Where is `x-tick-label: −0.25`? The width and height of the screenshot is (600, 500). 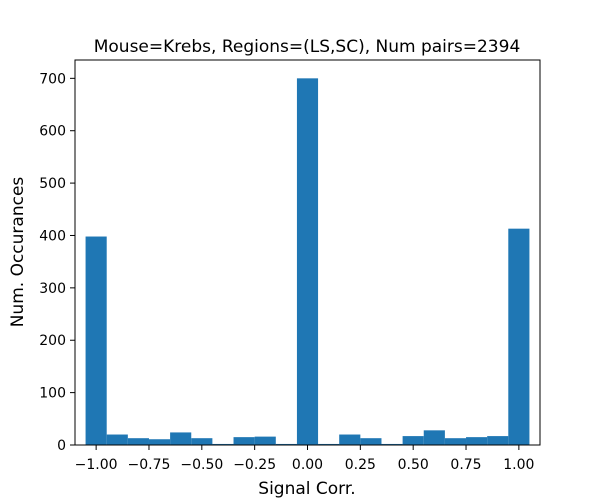
x-tick-label: −0.25 is located at coordinates (254, 465).